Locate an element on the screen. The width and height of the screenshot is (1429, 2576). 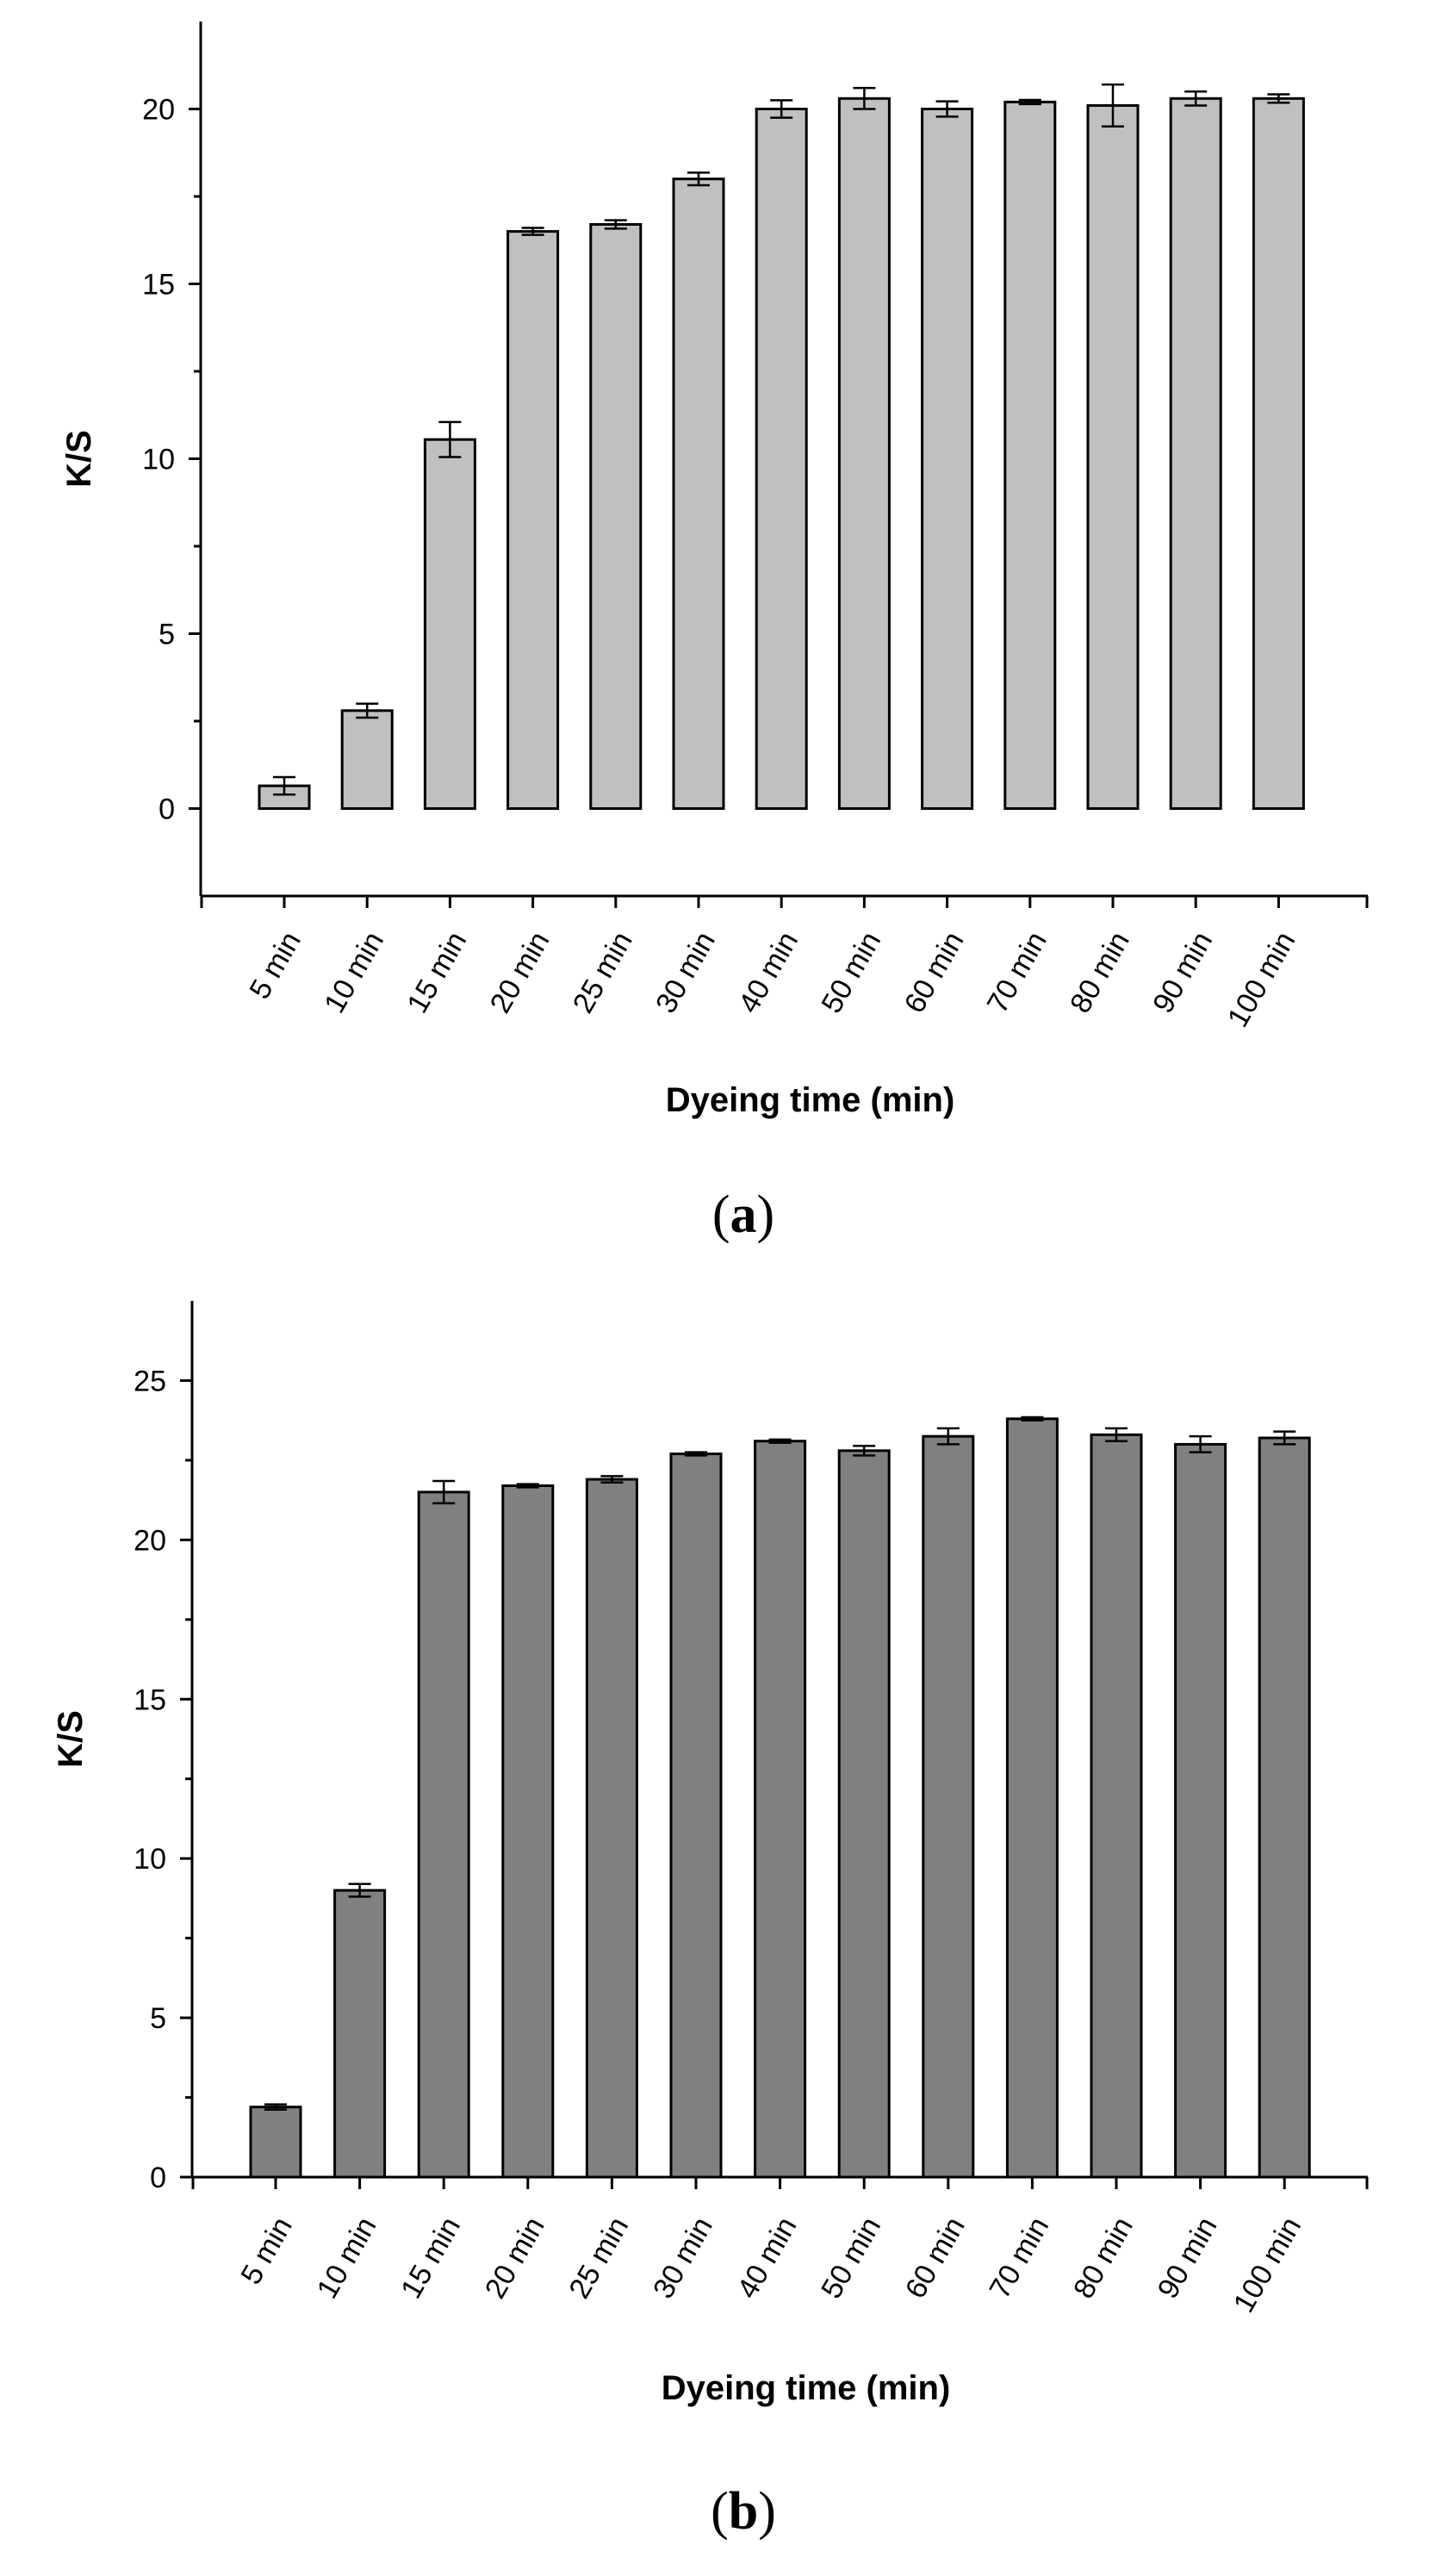
panel-label: (b) is located at coordinates (743, 2512).